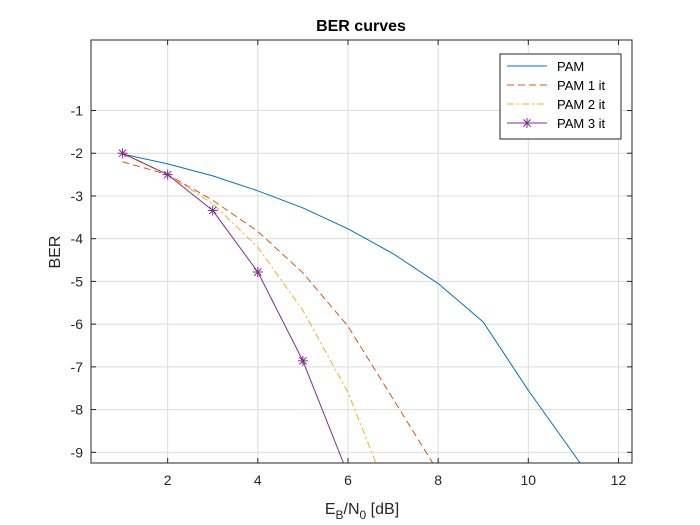  What do you see at coordinates (77, 111) in the screenshot?
I see `y-tick-label: -1` at bounding box center [77, 111].